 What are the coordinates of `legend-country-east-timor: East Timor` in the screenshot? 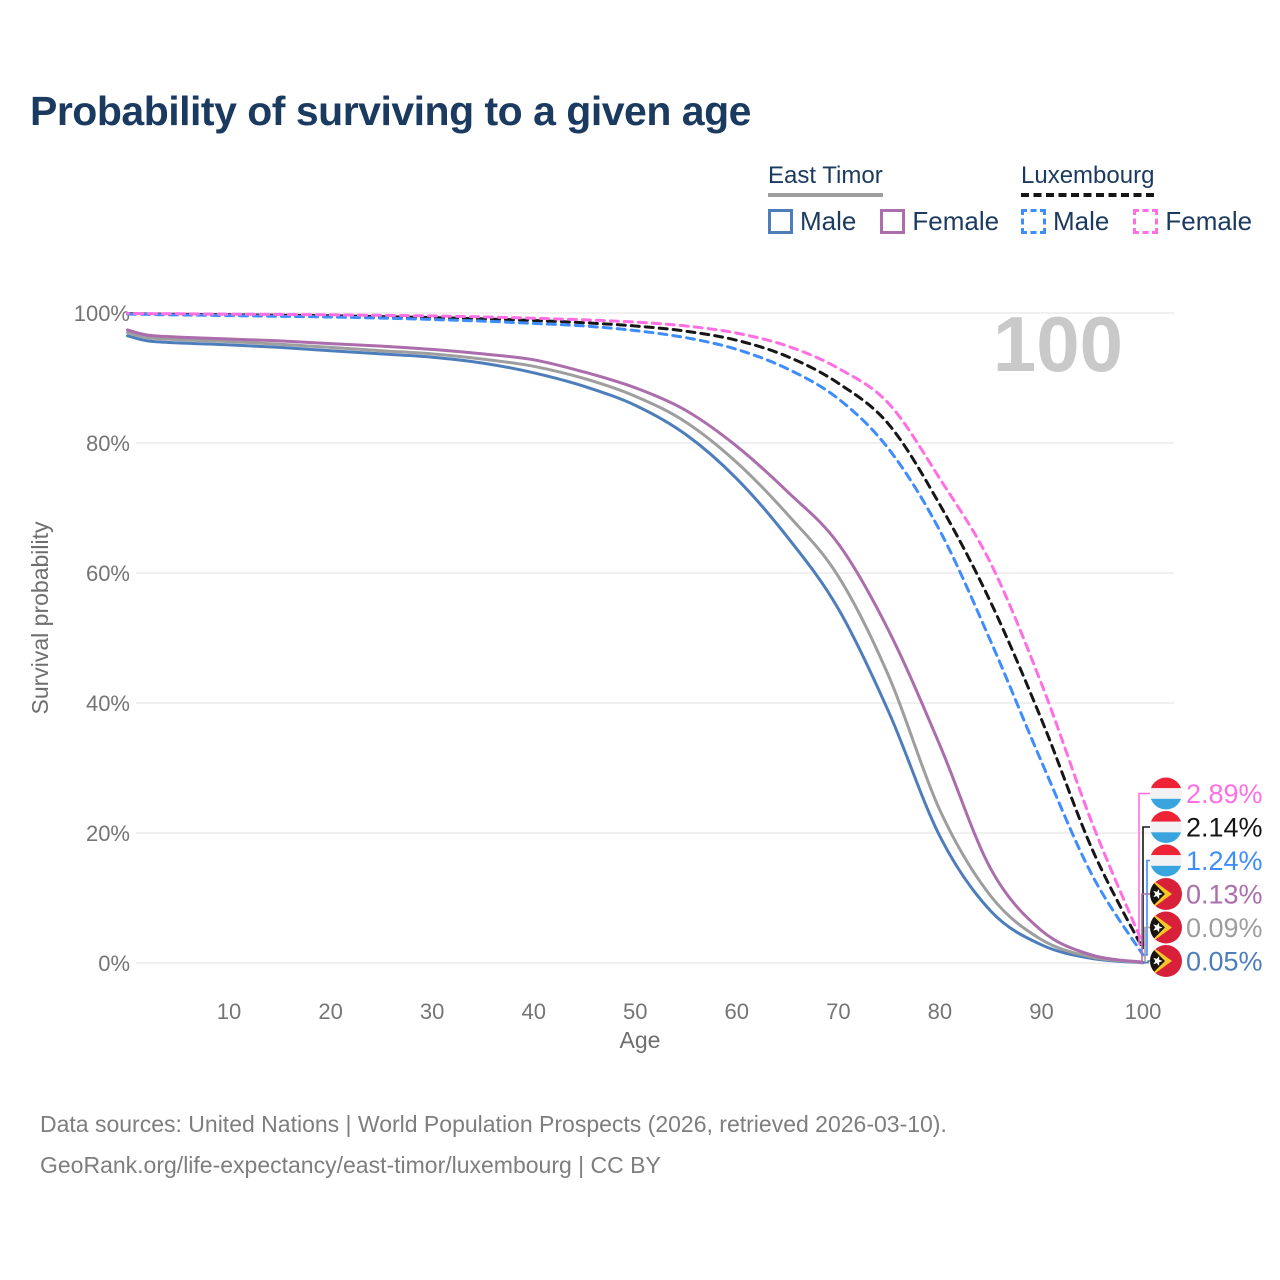 It's located at (825, 179).